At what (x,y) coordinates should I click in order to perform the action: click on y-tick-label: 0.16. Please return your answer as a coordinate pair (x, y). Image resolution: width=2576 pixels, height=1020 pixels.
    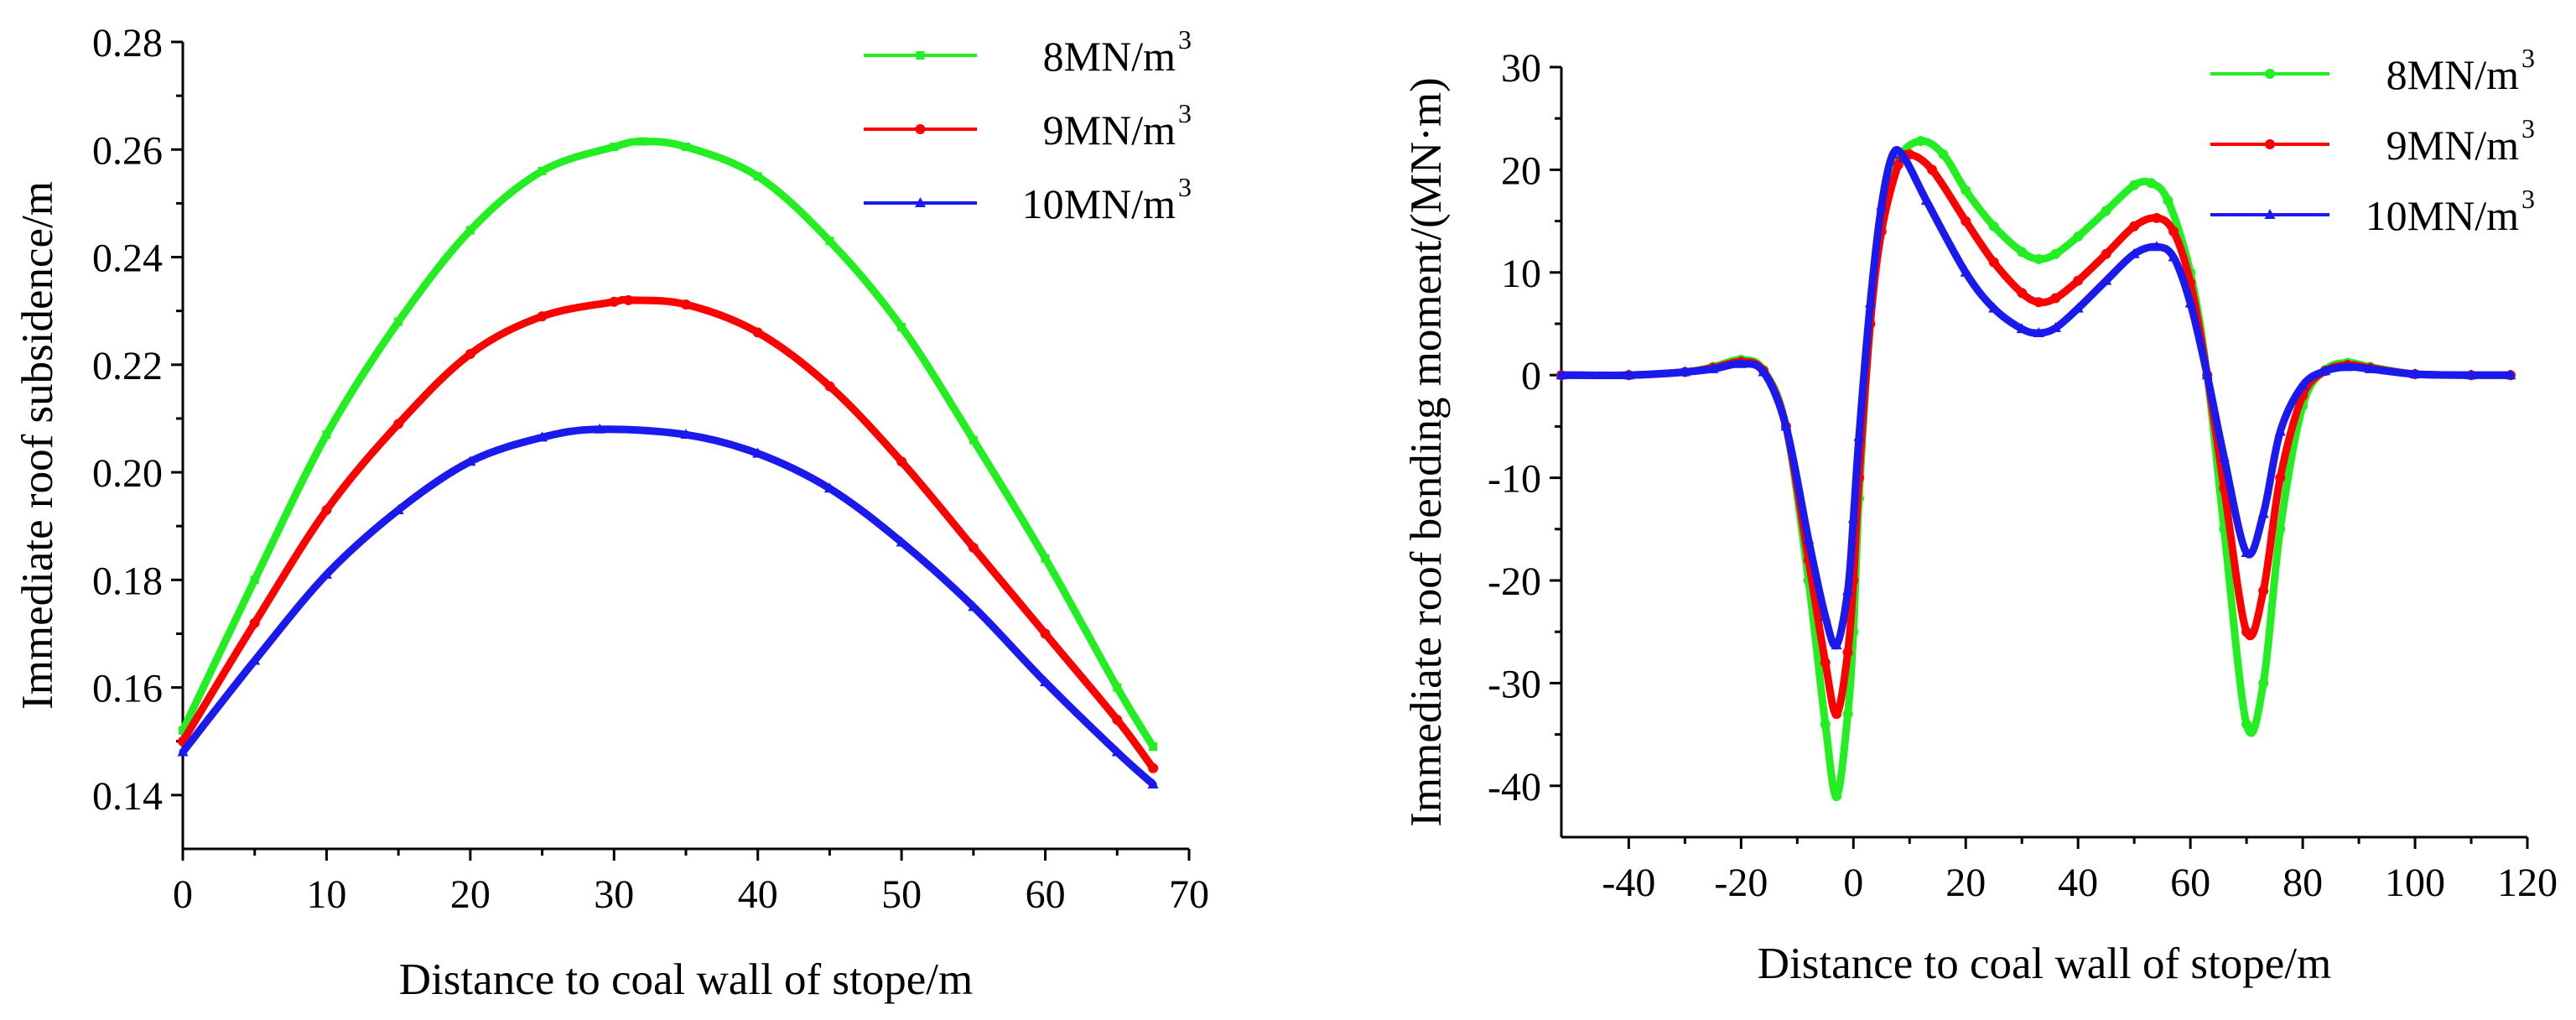
    Looking at the image, I should click on (127, 689).